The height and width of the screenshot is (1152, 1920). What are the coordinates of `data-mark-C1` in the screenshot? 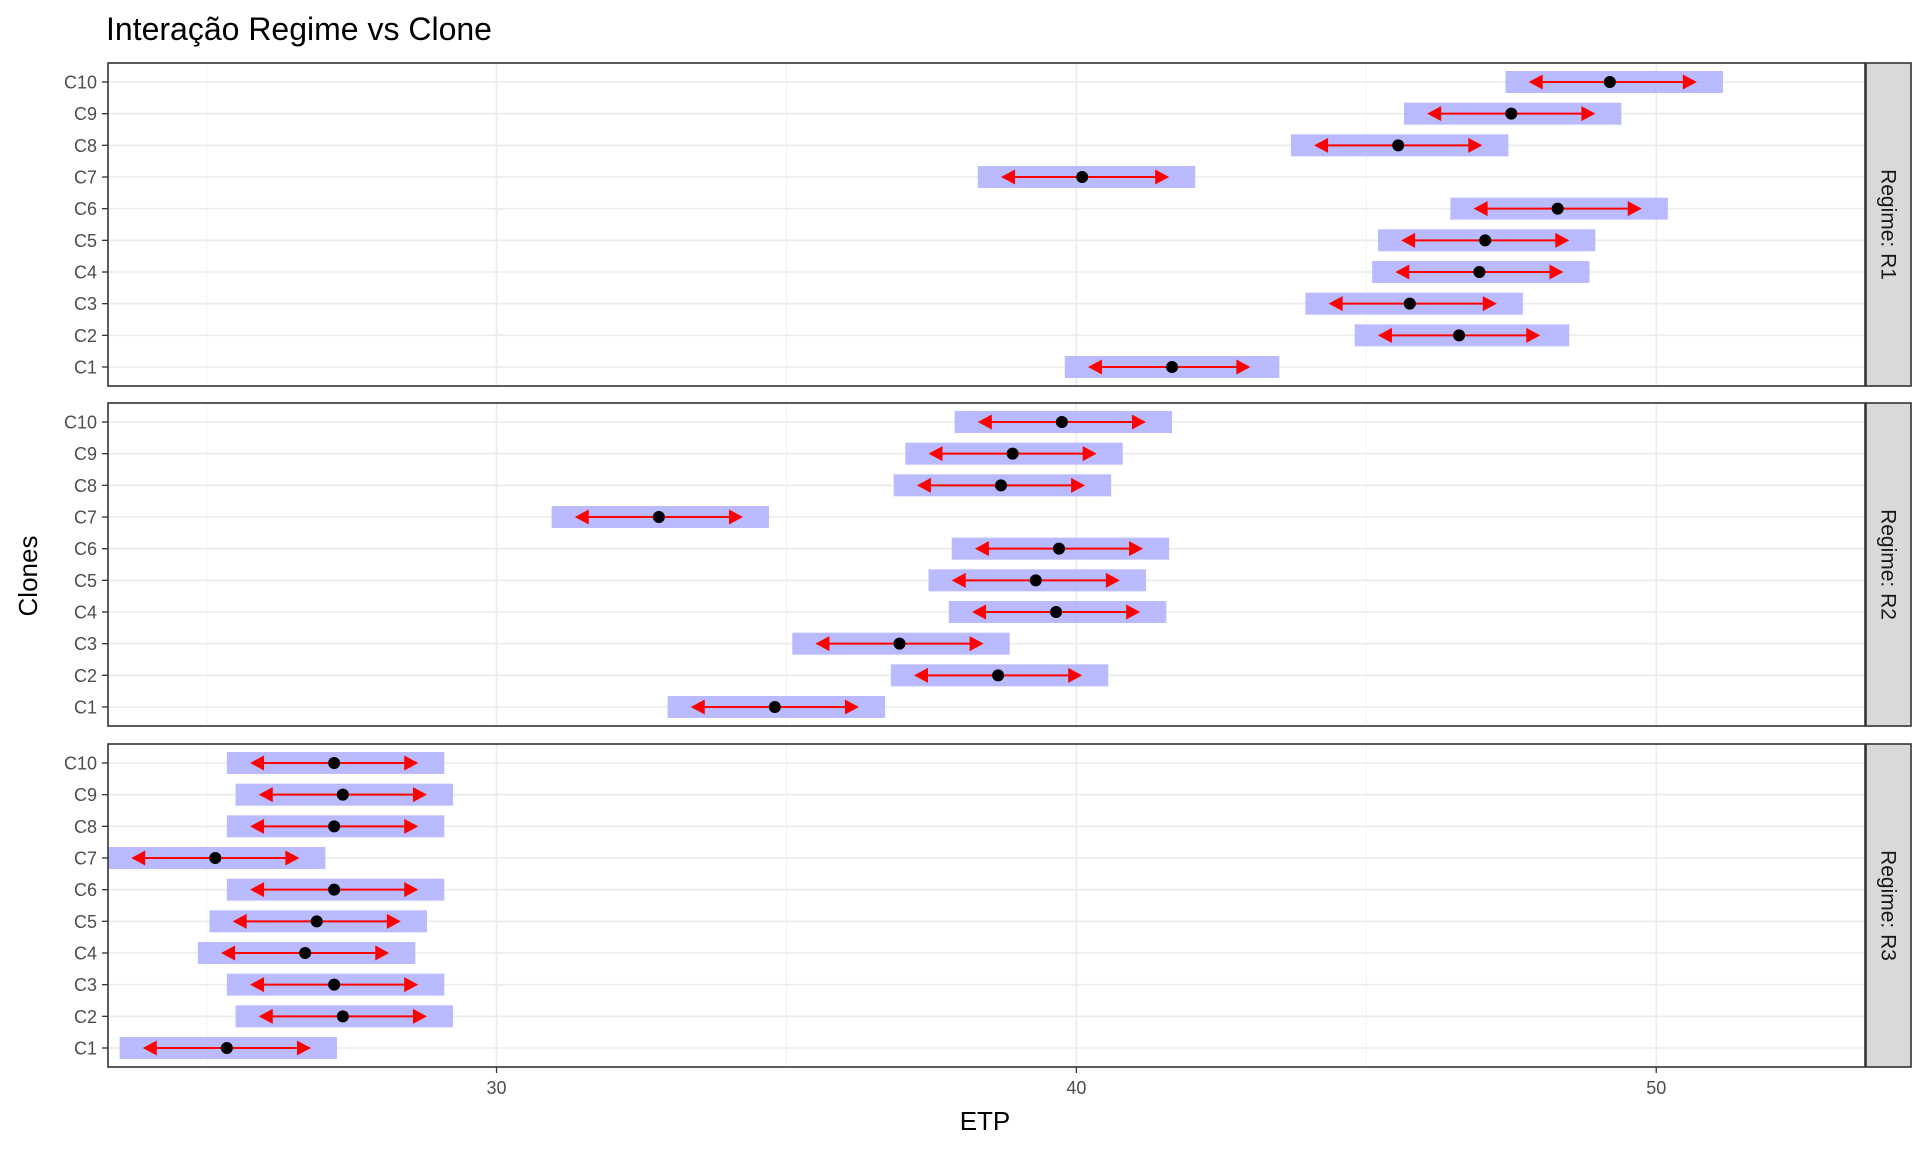 It's located at (1172, 367).